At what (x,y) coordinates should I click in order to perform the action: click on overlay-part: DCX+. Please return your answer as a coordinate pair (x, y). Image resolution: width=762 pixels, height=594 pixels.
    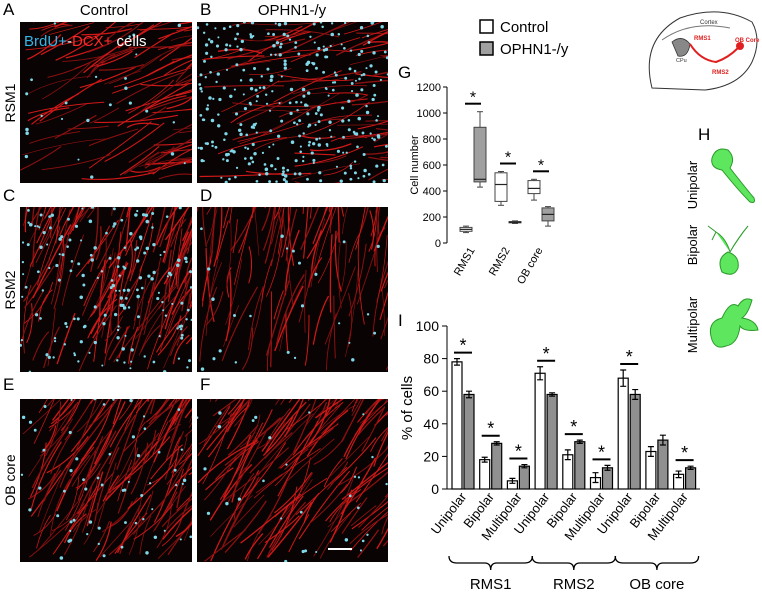
    Looking at the image, I should click on (92, 41).